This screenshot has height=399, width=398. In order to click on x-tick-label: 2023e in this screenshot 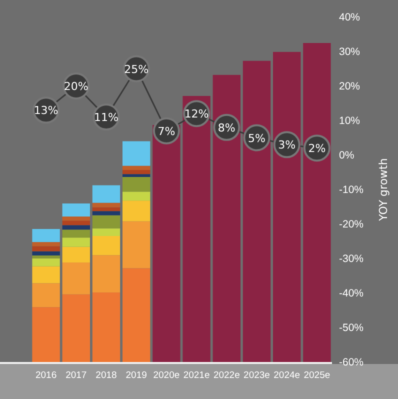, I will do `click(257, 375)`.